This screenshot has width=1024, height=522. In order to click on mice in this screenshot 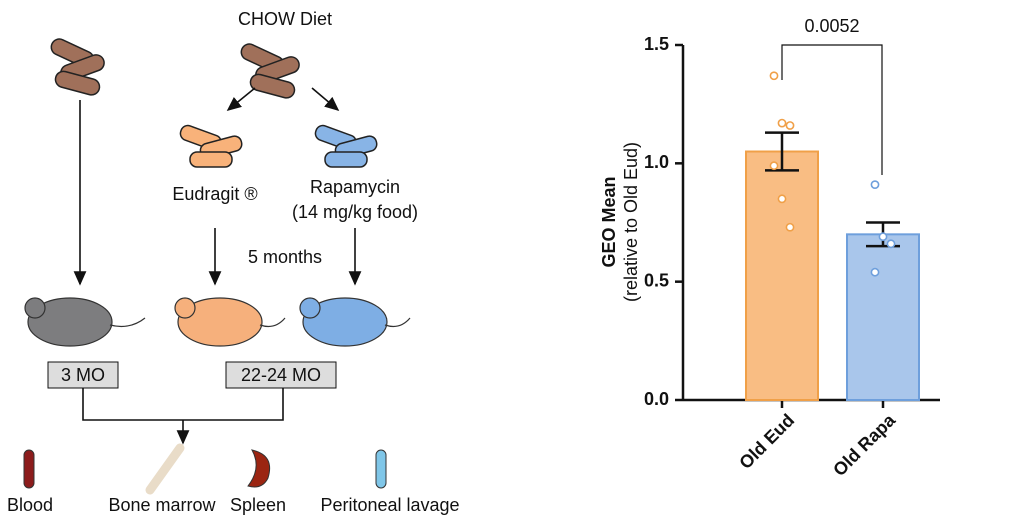, I will do `click(217, 322)`.